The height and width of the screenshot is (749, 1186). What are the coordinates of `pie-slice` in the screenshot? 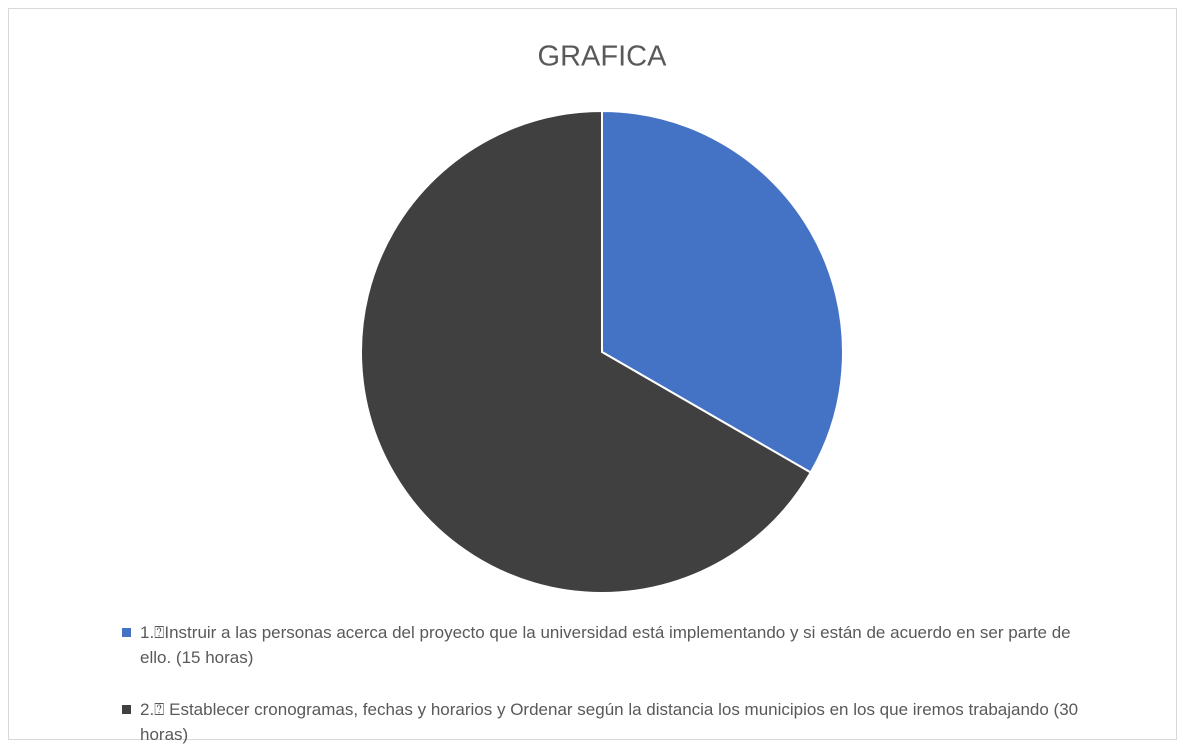 It's located at (722, 291).